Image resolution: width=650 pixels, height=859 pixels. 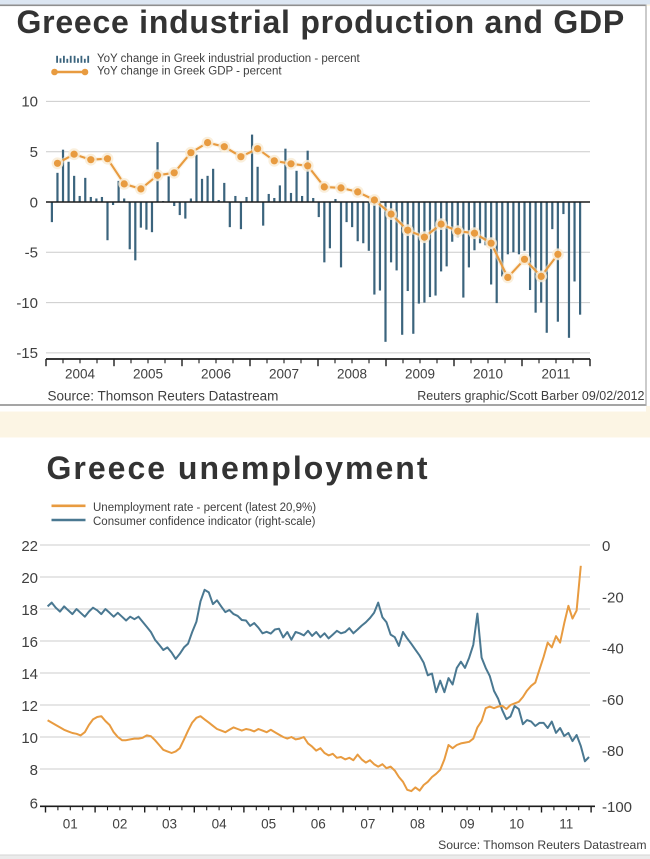 I want to click on svg-text: -60, so click(x=613, y=700).